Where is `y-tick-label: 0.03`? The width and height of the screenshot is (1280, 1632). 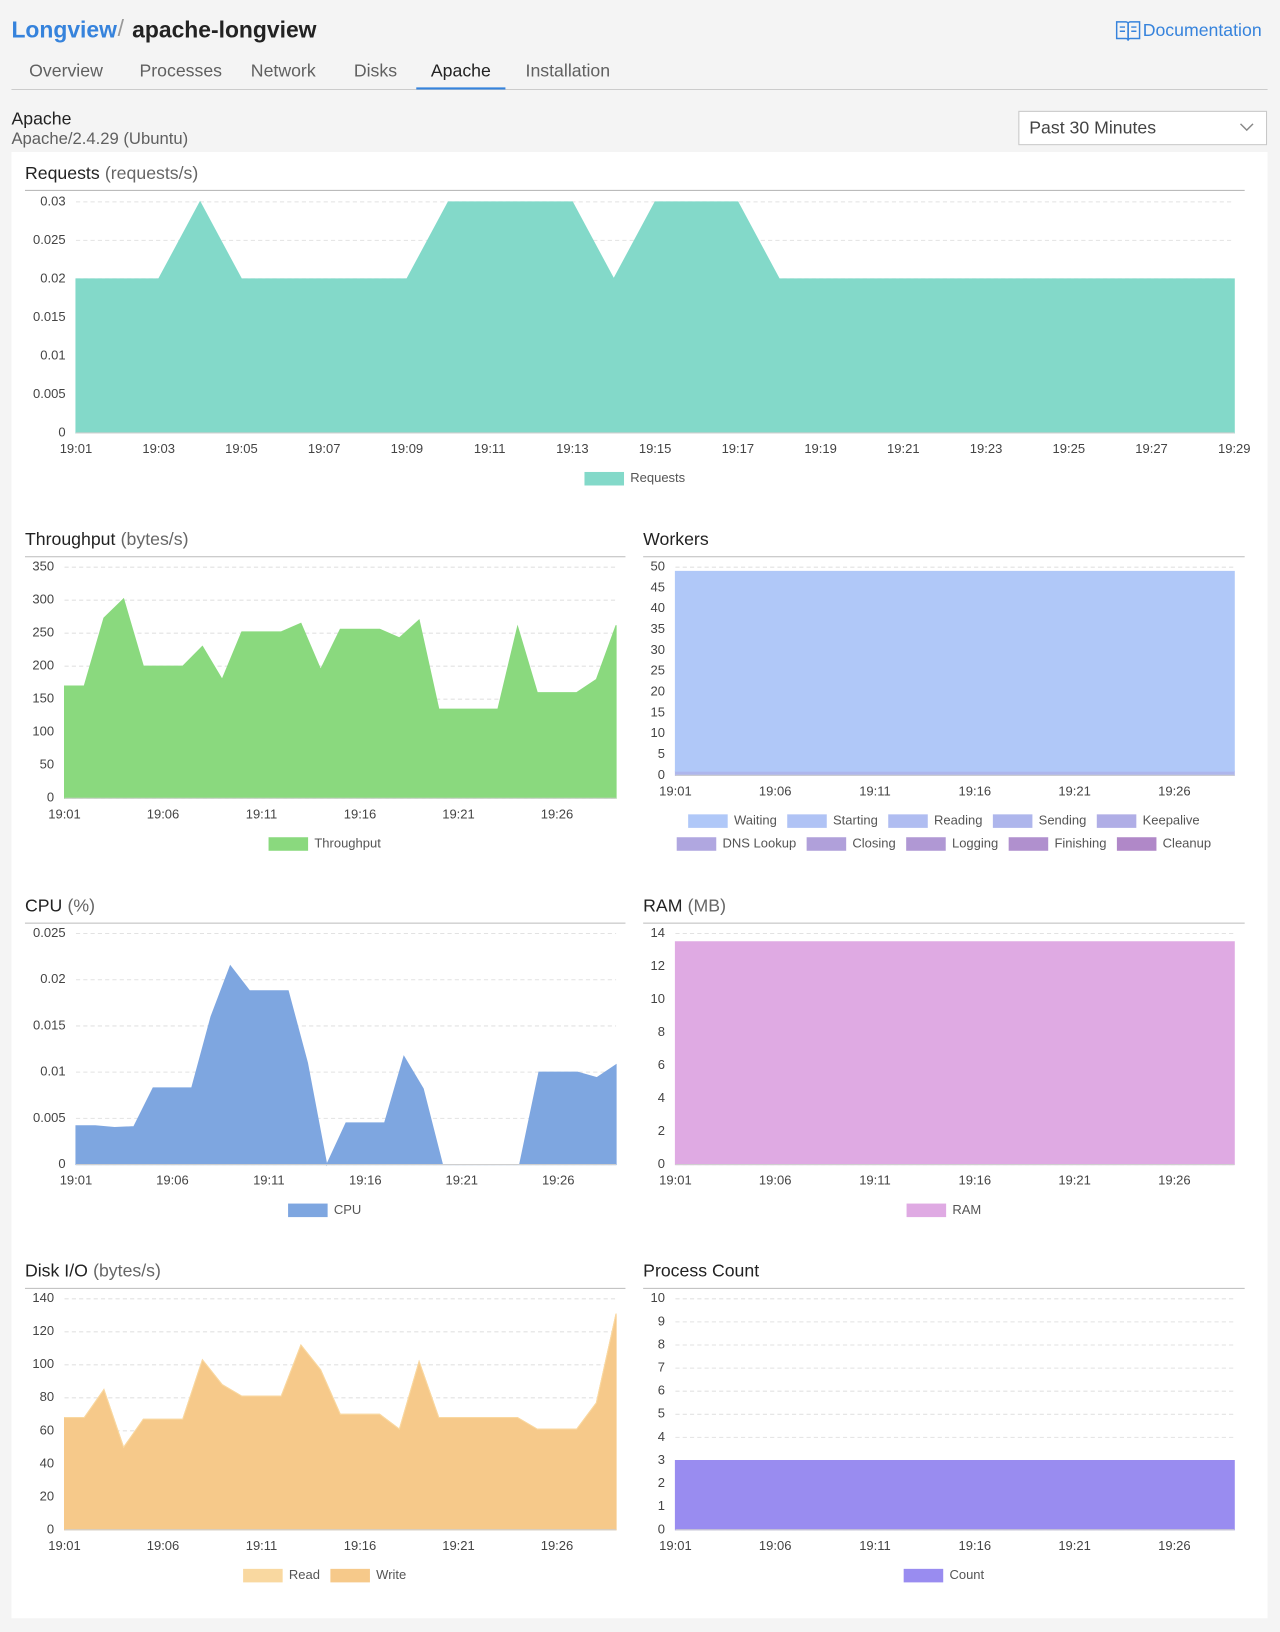 y-tick-label: 0.03 is located at coordinates (52, 200).